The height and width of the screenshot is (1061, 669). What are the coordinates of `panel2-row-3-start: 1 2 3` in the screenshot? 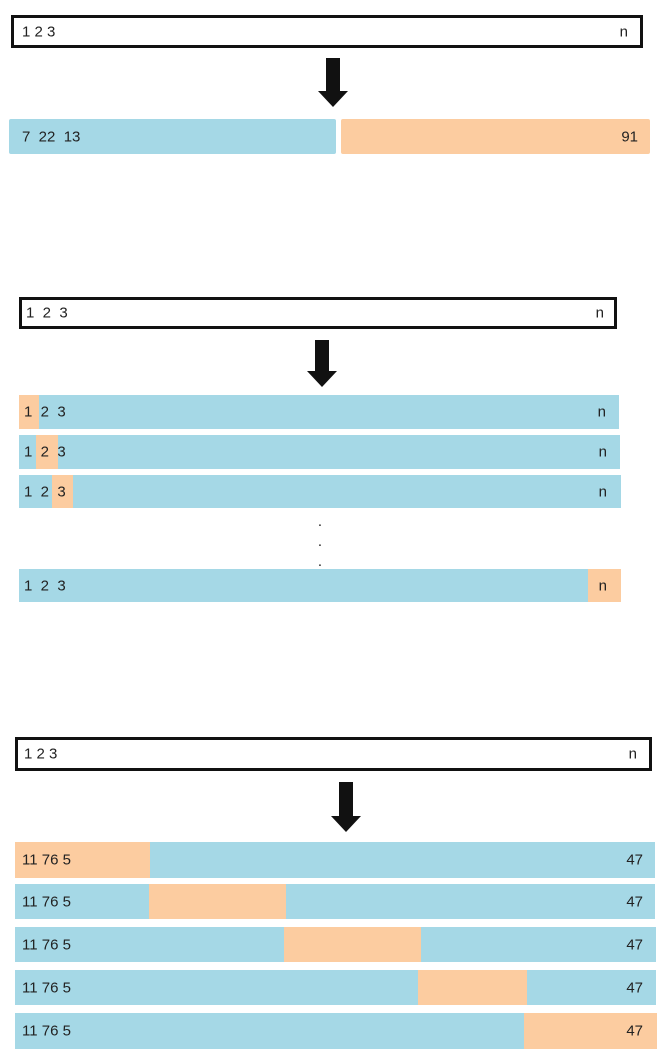 It's located at (45, 491).